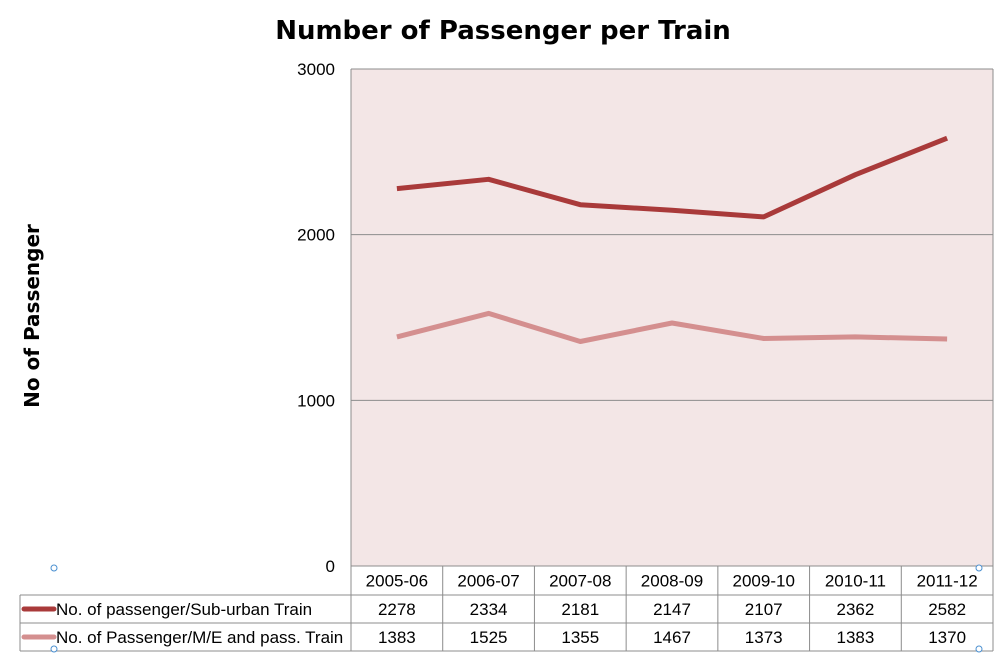 The width and height of the screenshot is (1001, 657). I want to click on data-label: 2181, so click(580, 609).